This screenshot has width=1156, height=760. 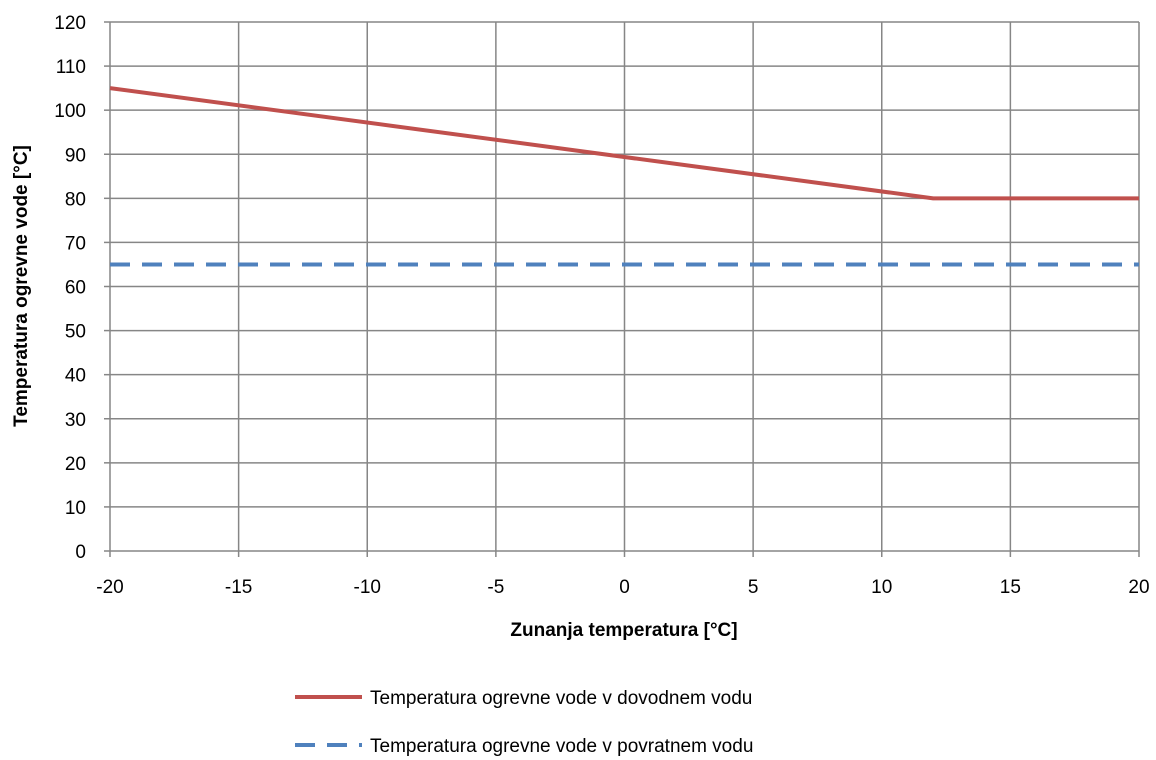 What do you see at coordinates (881, 587) in the screenshot?
I see `x-tick-label: 10` at bounding box center [881, 587].